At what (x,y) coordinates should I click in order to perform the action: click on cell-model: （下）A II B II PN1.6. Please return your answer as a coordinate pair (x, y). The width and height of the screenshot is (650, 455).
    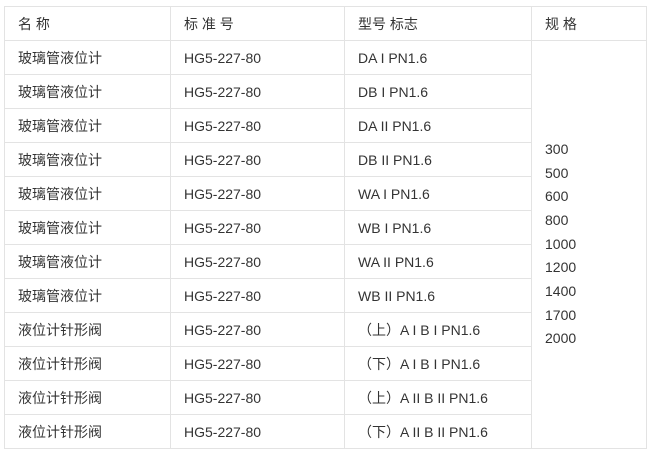
    Looking at the image, I should click on (438, 431).